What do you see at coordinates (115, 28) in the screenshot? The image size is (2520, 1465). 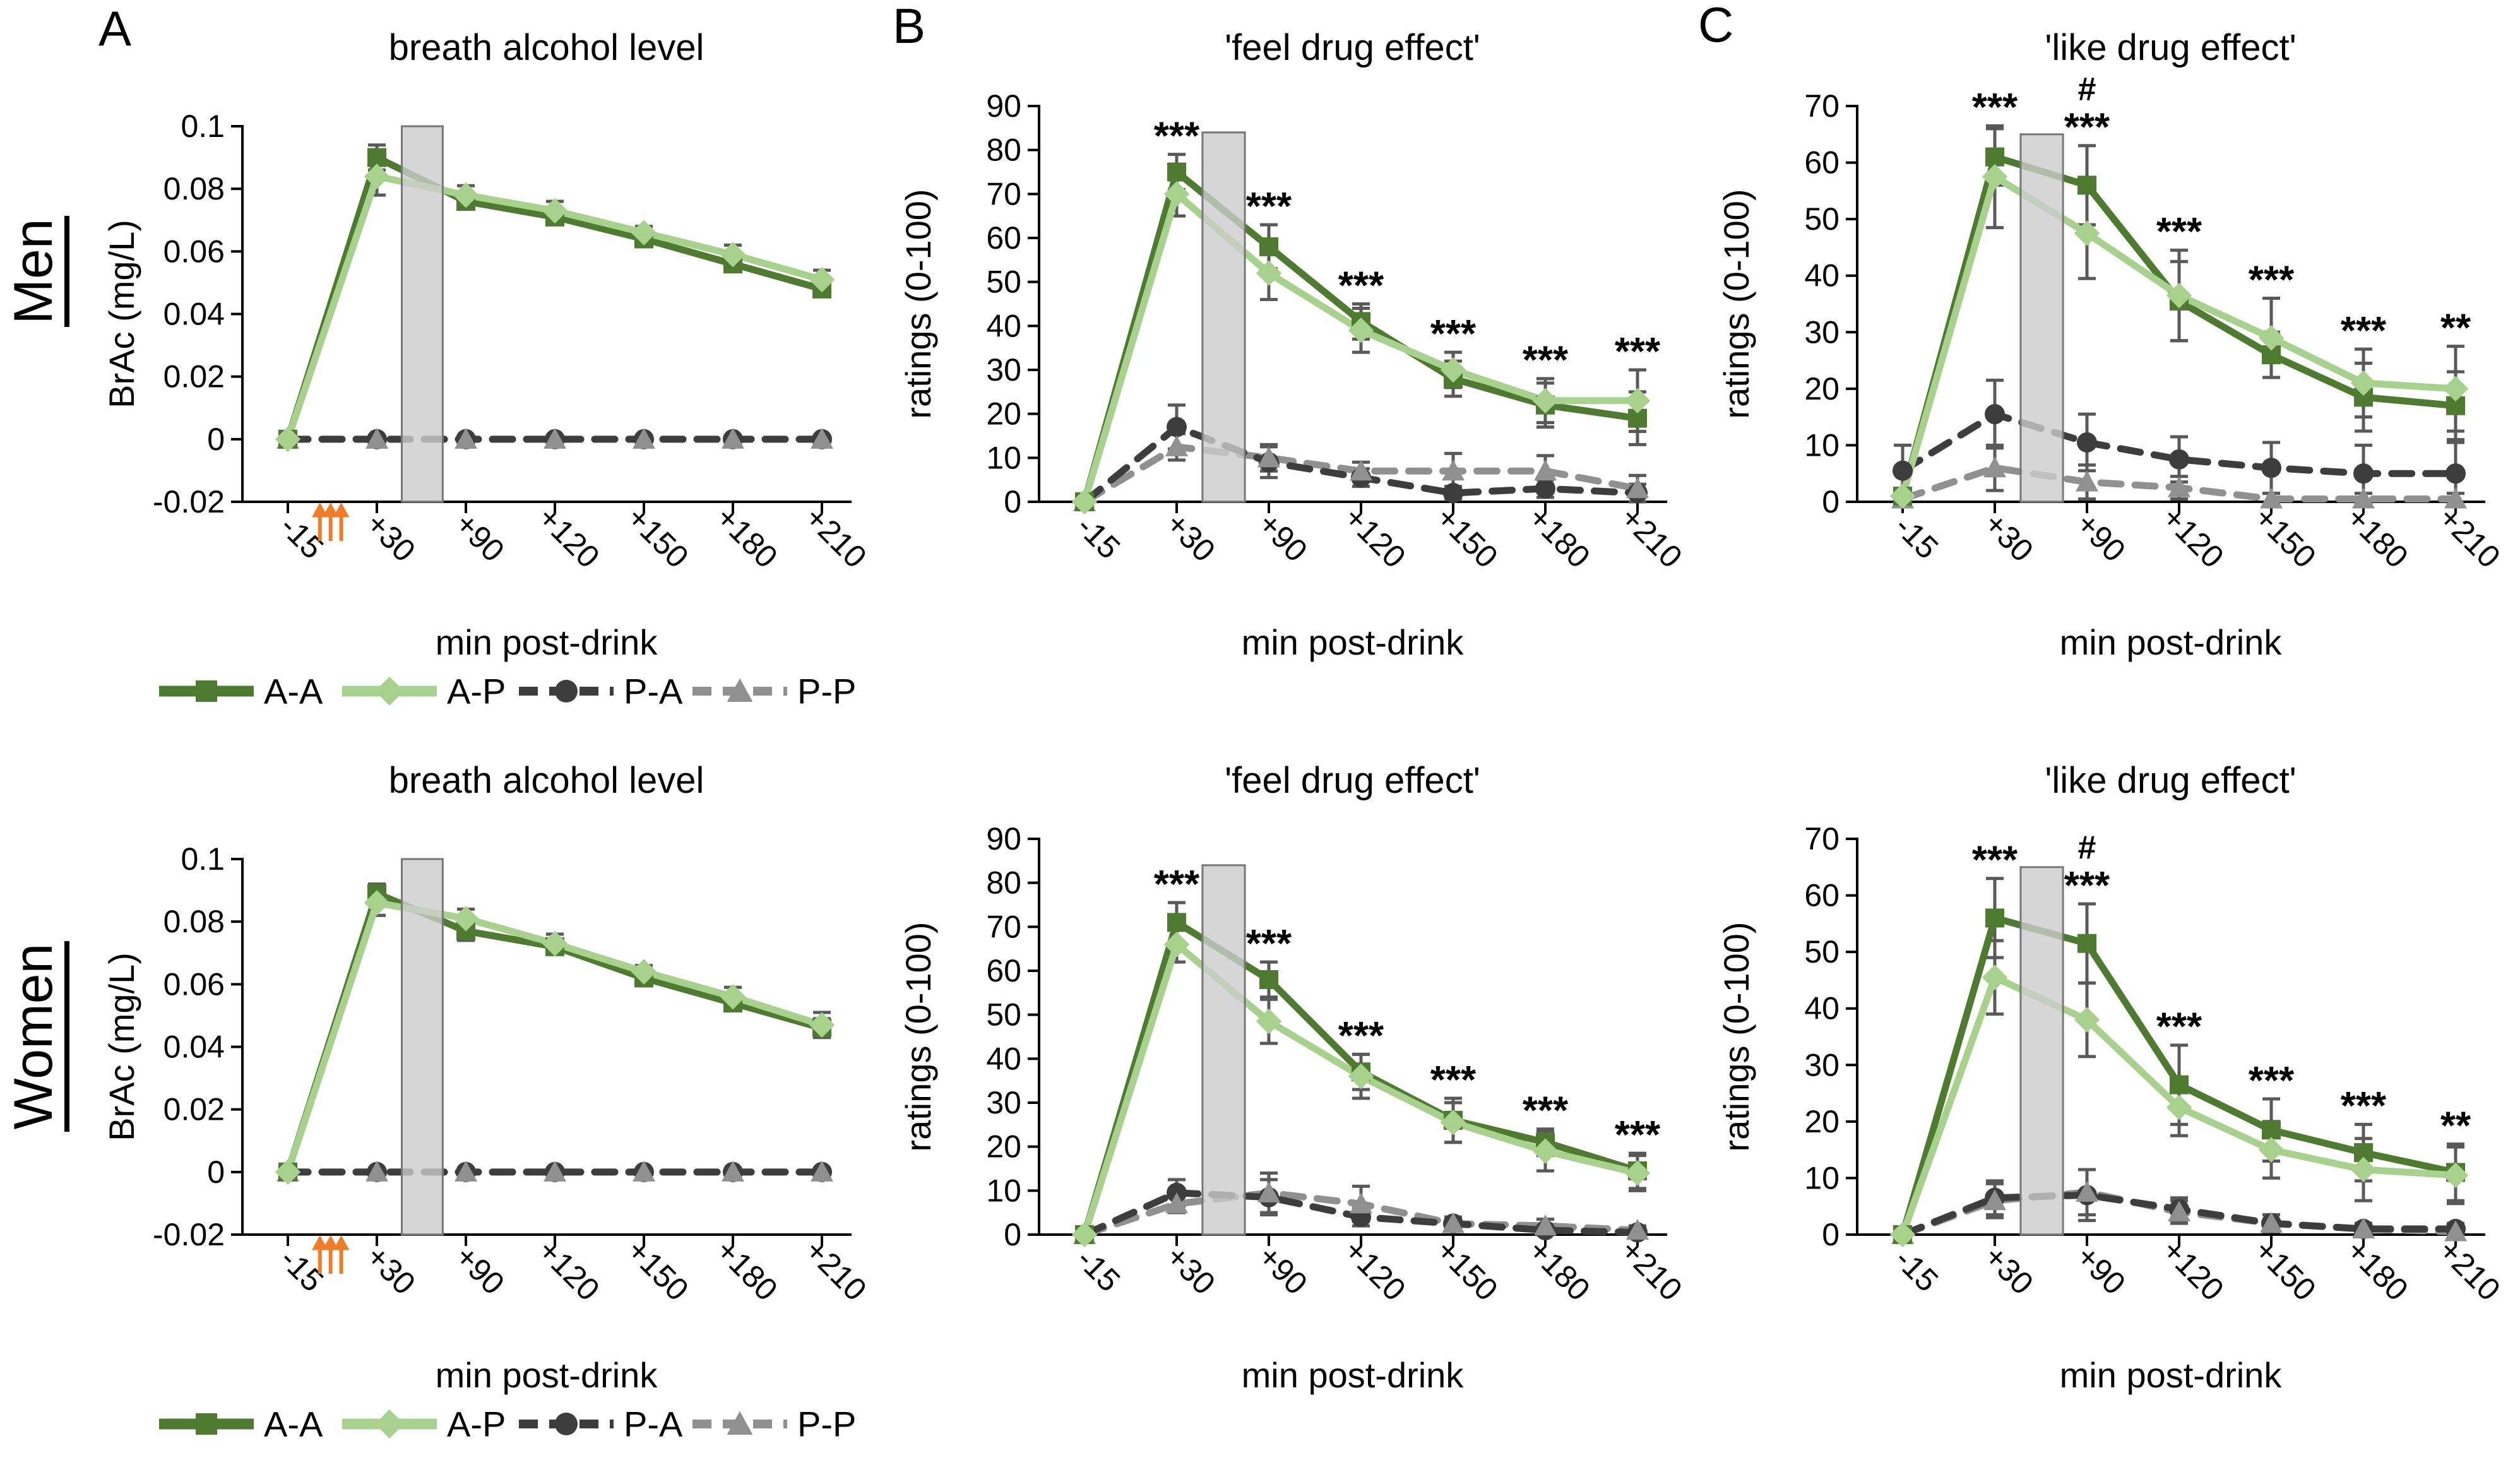 I see `panel-letter-a: A` at bounding box center [115, 28].